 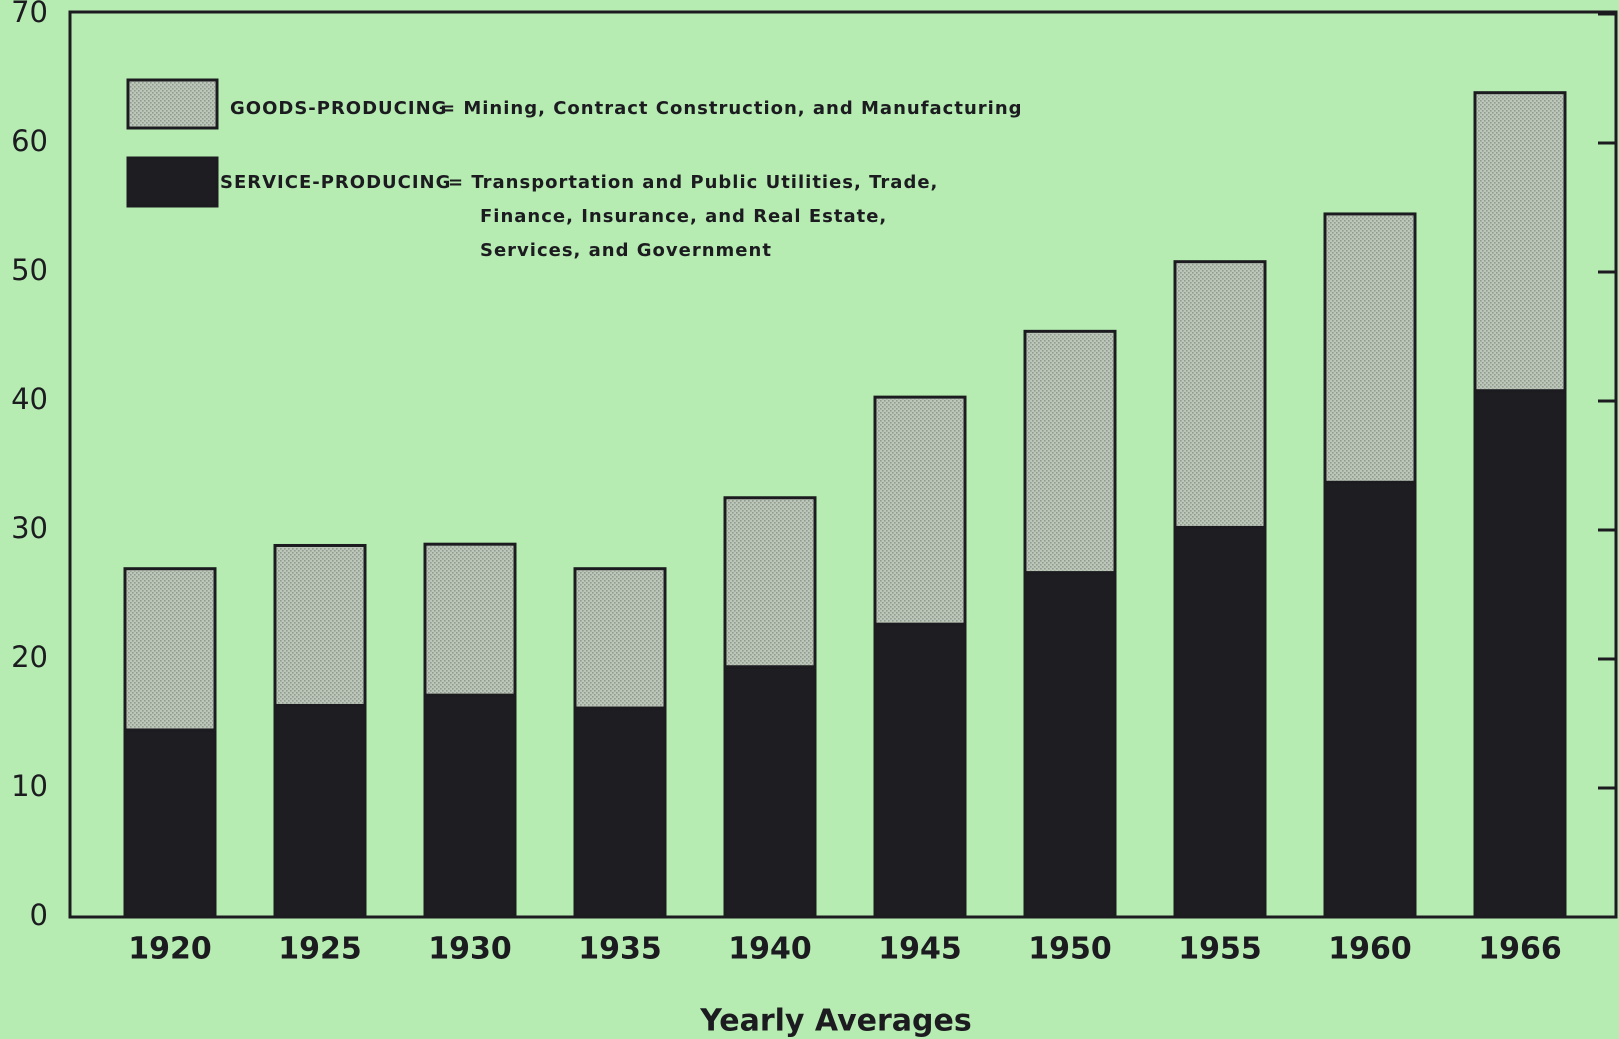 What do you see at coordinates (338, 108) in the screenshot?
I see `legend-label: GOODS-PRODUCING` at bounding box center [338, 108].